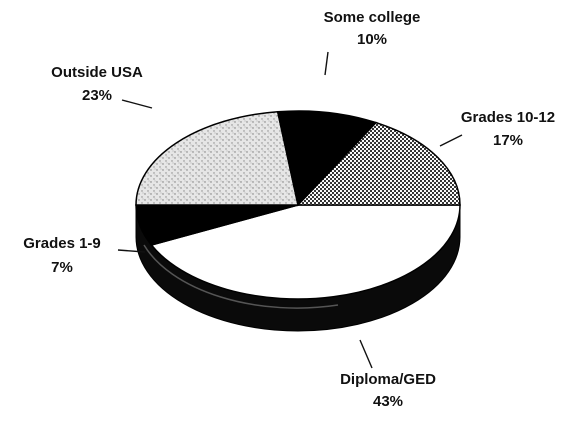 The image size is (569, 426). I want to click on slice-value-label: 17%, so click(508, 140).